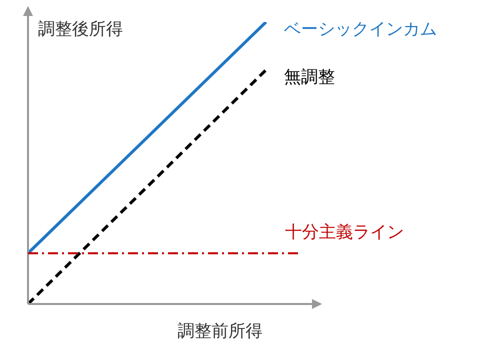  Describe the element at coordinates (344, 232) in the screenshot. I see `ref-line-label: 十分主義ライン` at that location.